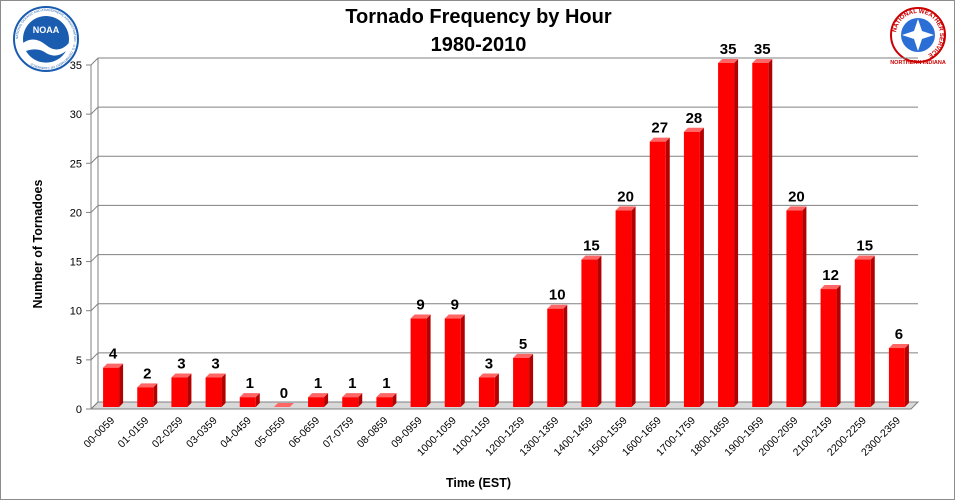 The width and height of the screenshot is (957, 502). What do you see at coordinates (76, 66) in the screenshot?
I see `y-tick-label: 35` at bounding box center [76, 66].